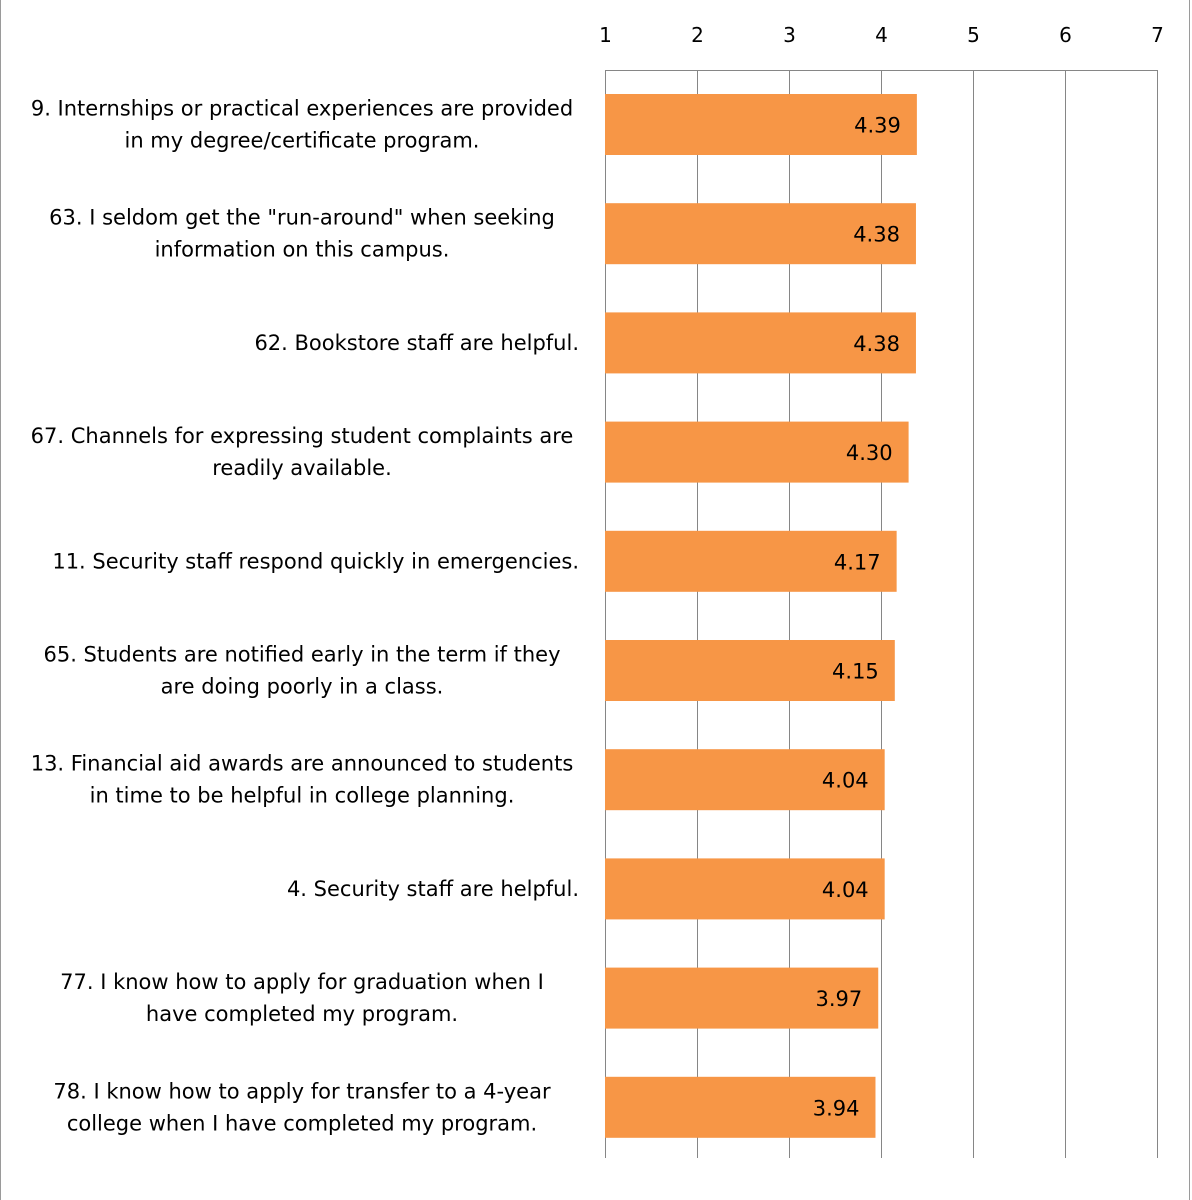 The image size is (1192, 1200). What do you see at coordinates (433, 889) in the screenshot?
I see `category-label: 4. Security staff are helpful.` at bounding box center [433, 889].